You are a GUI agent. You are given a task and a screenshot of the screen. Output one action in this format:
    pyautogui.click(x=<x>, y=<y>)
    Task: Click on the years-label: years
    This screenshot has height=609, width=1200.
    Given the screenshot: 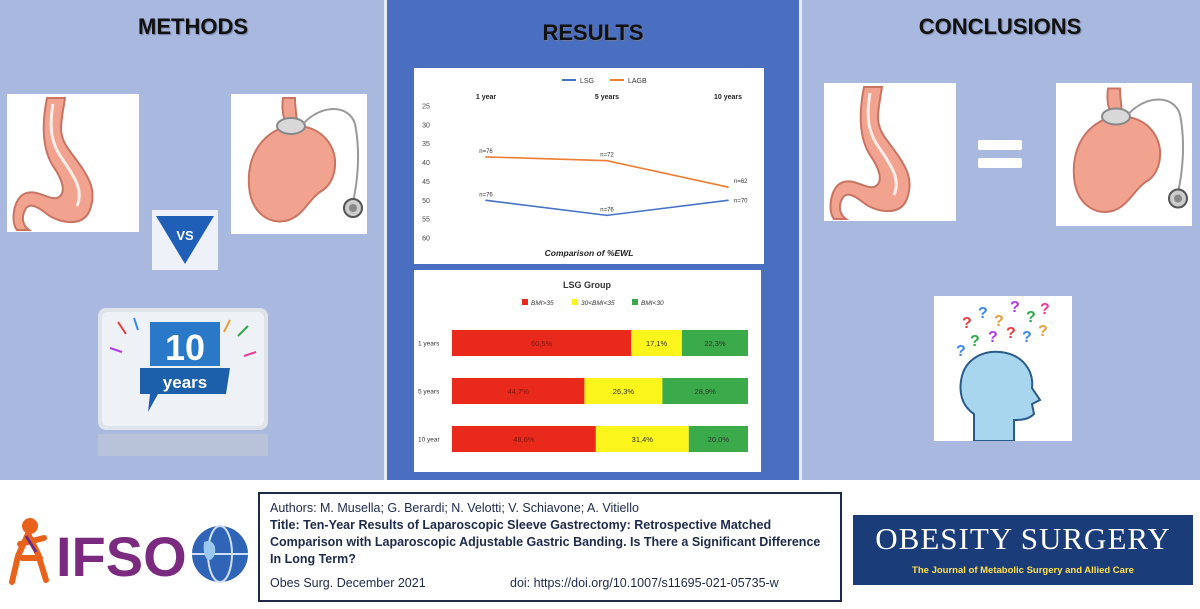 What is the action you would take?
    pyautogui.click(x=185, y=382)
    